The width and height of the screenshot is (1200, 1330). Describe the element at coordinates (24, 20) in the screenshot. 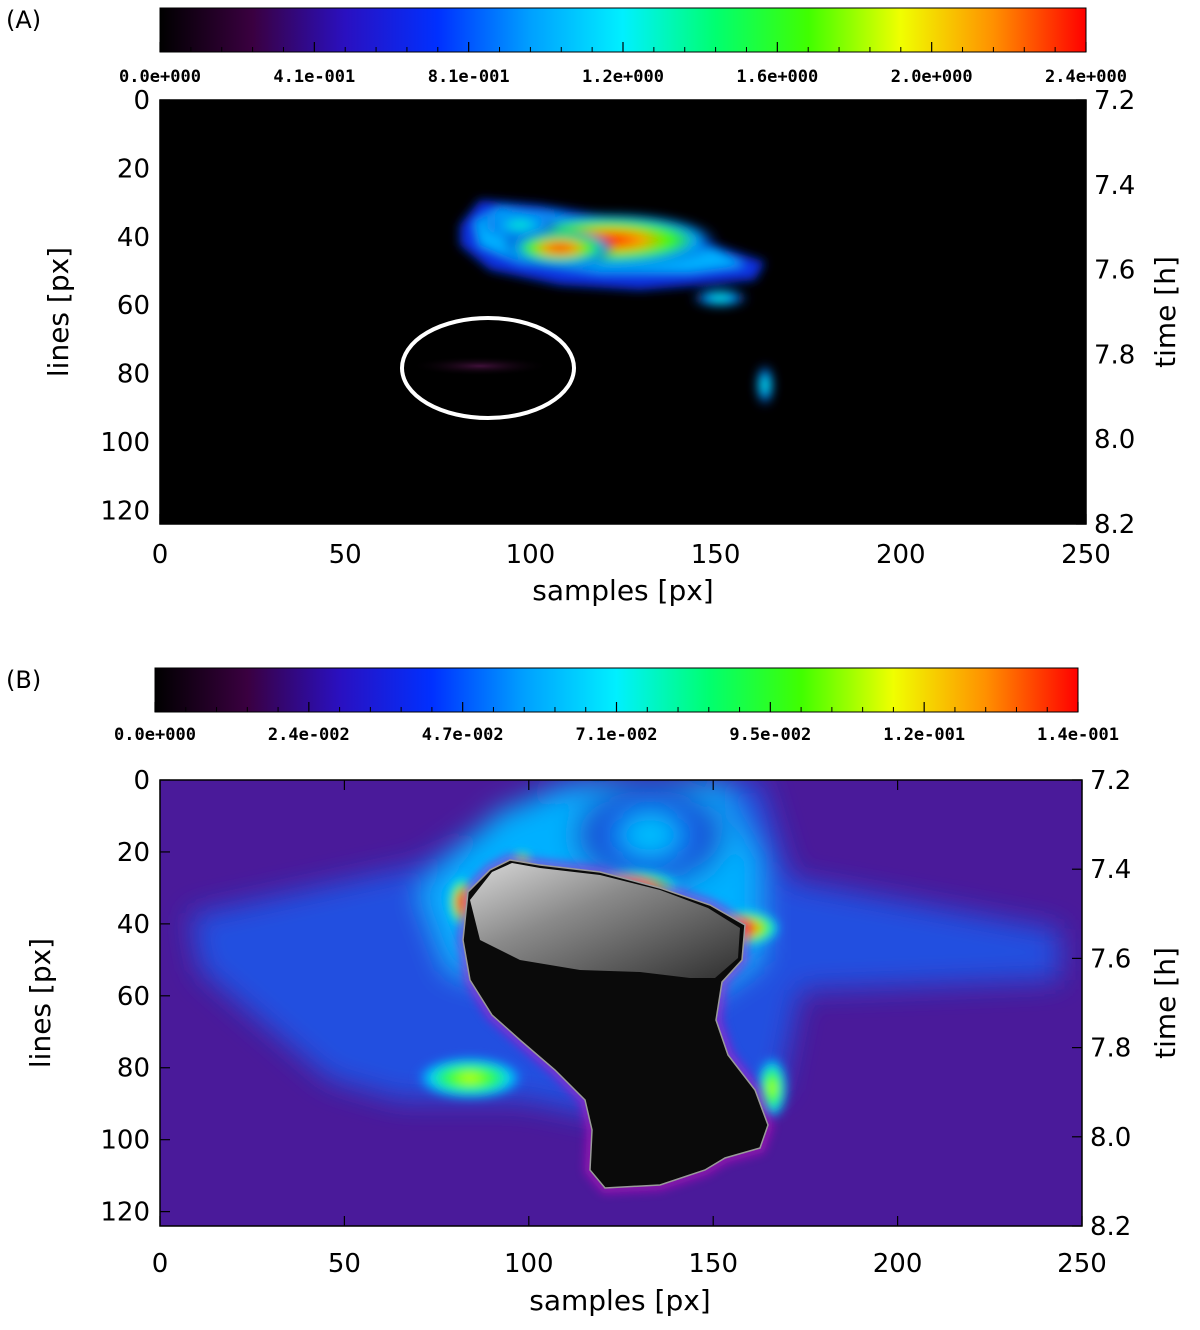

I see `panel-label-a: (A)` at that location.